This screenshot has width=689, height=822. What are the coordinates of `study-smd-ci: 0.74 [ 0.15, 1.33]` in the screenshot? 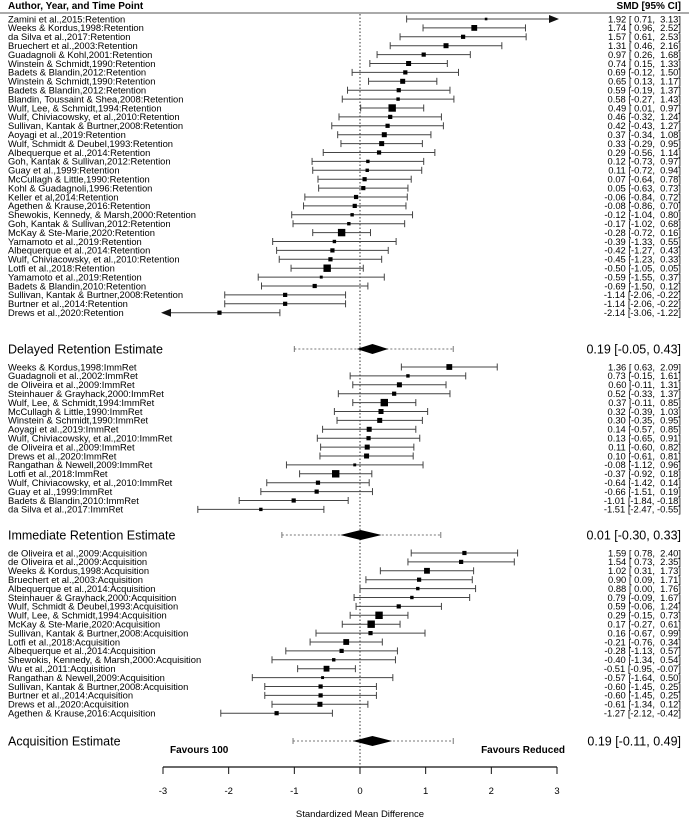 It's located at (644, 63).